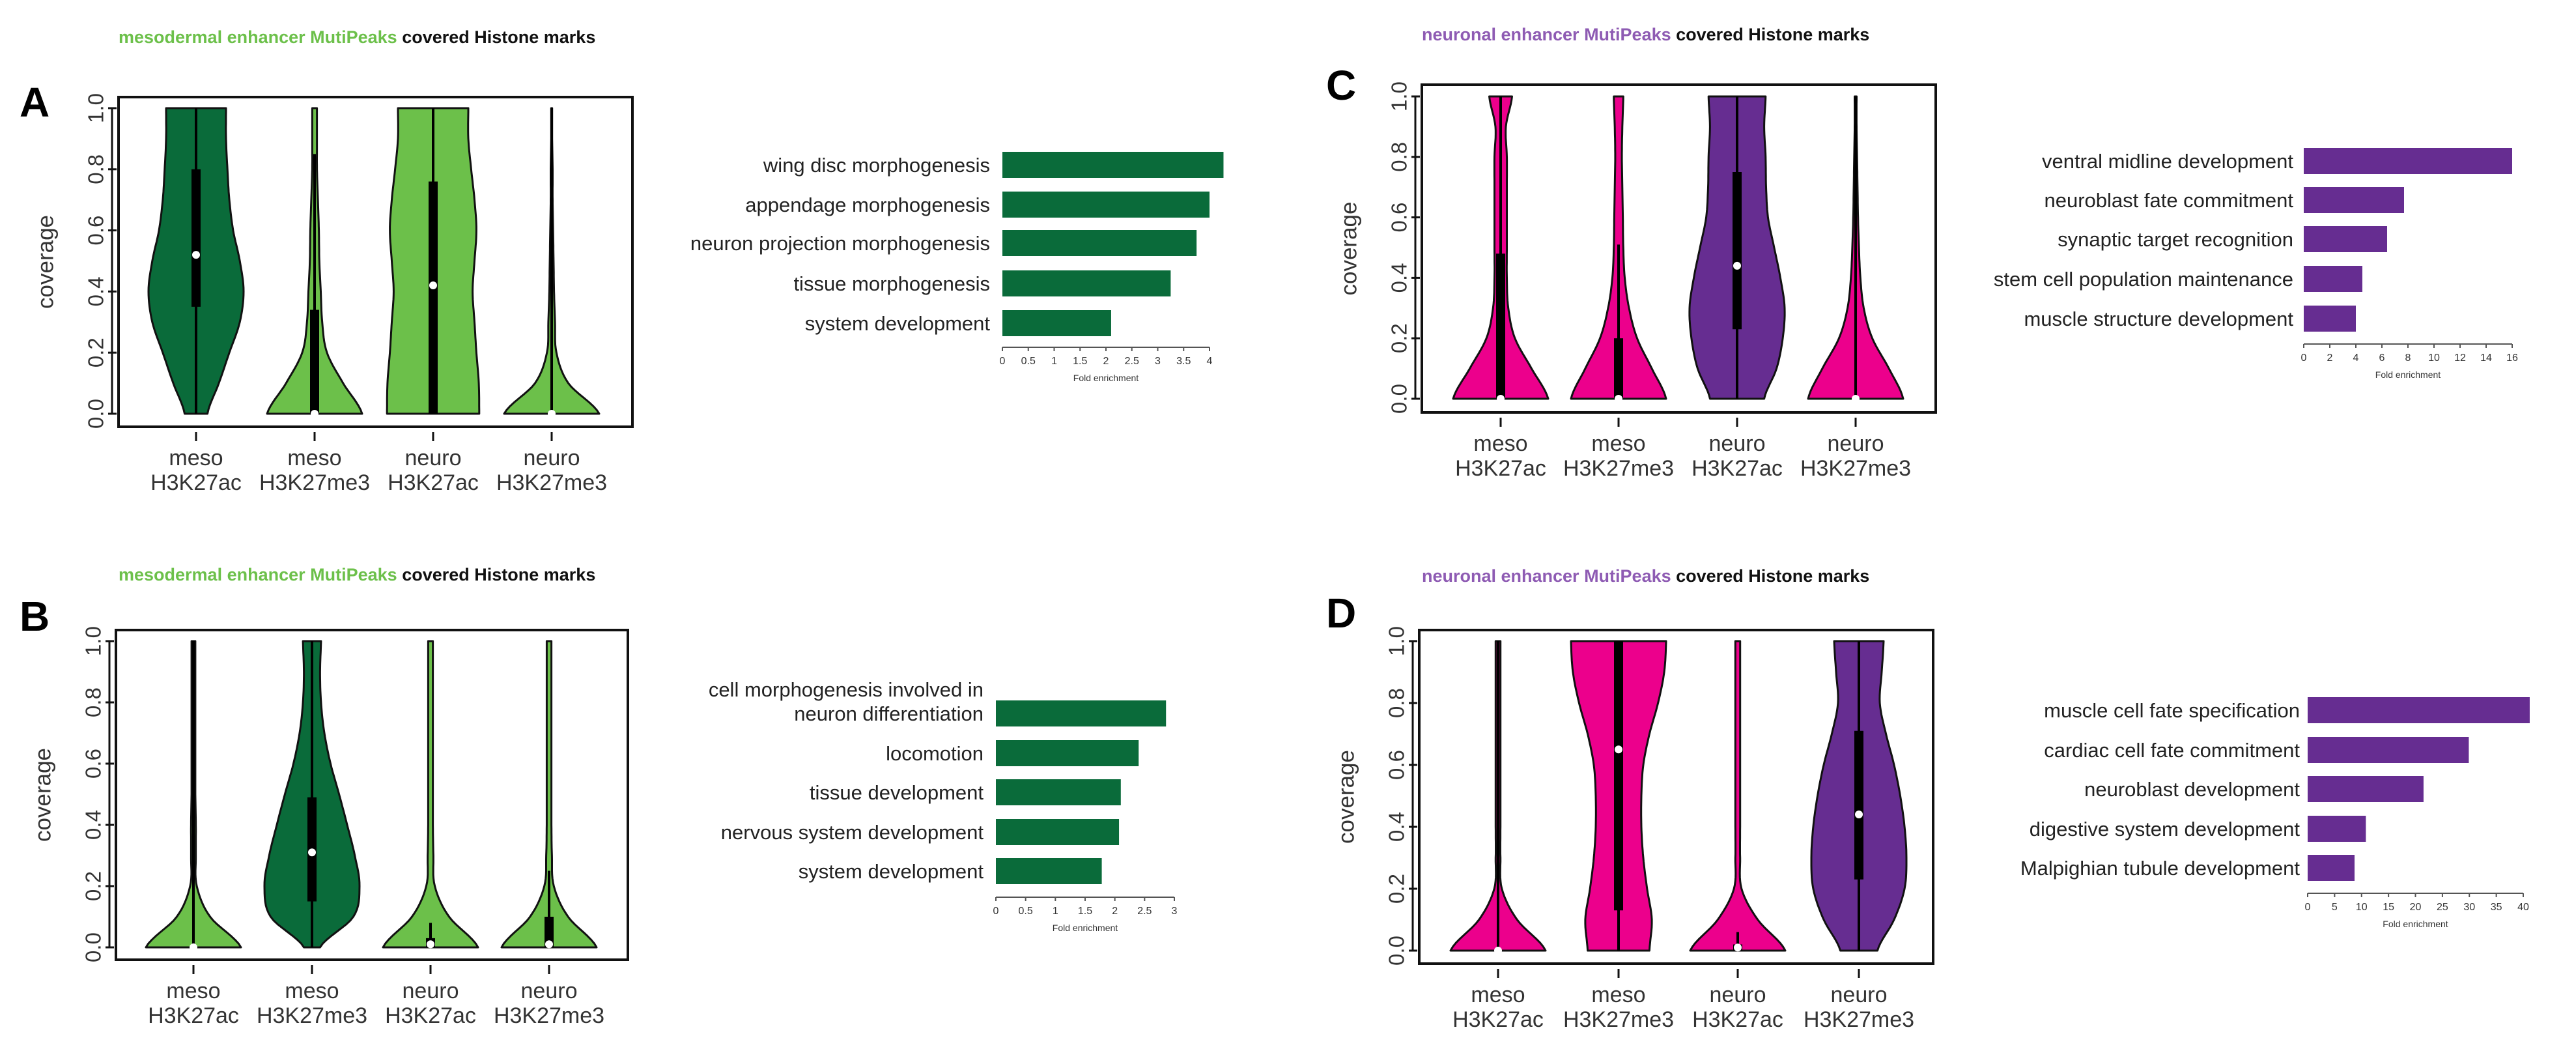  I want to click on x-tick-label: 2.5, so click(1144, 912).